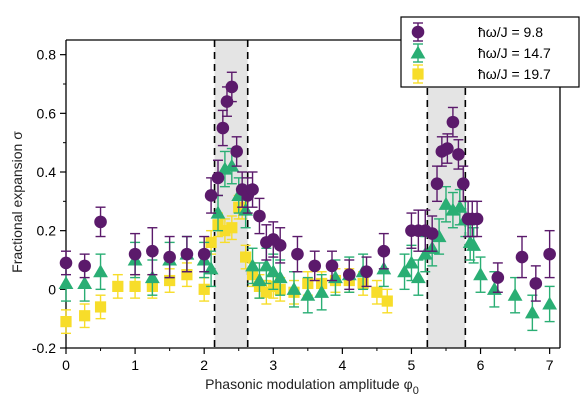  I want to click on legend-entry-2: ħω/J = 19.7, so click(481, 74).